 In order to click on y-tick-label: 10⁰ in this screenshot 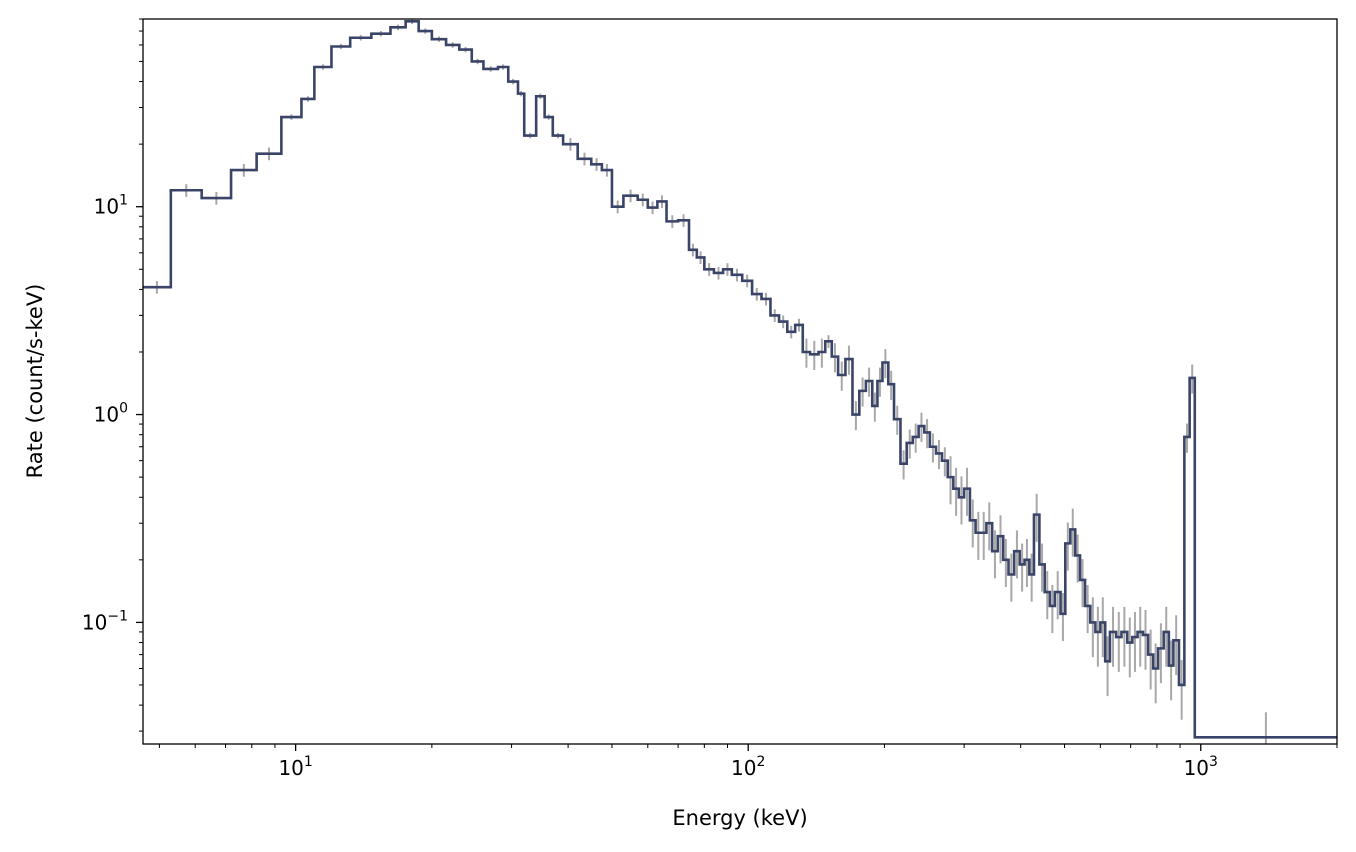, I will do `click(111, 414)`.